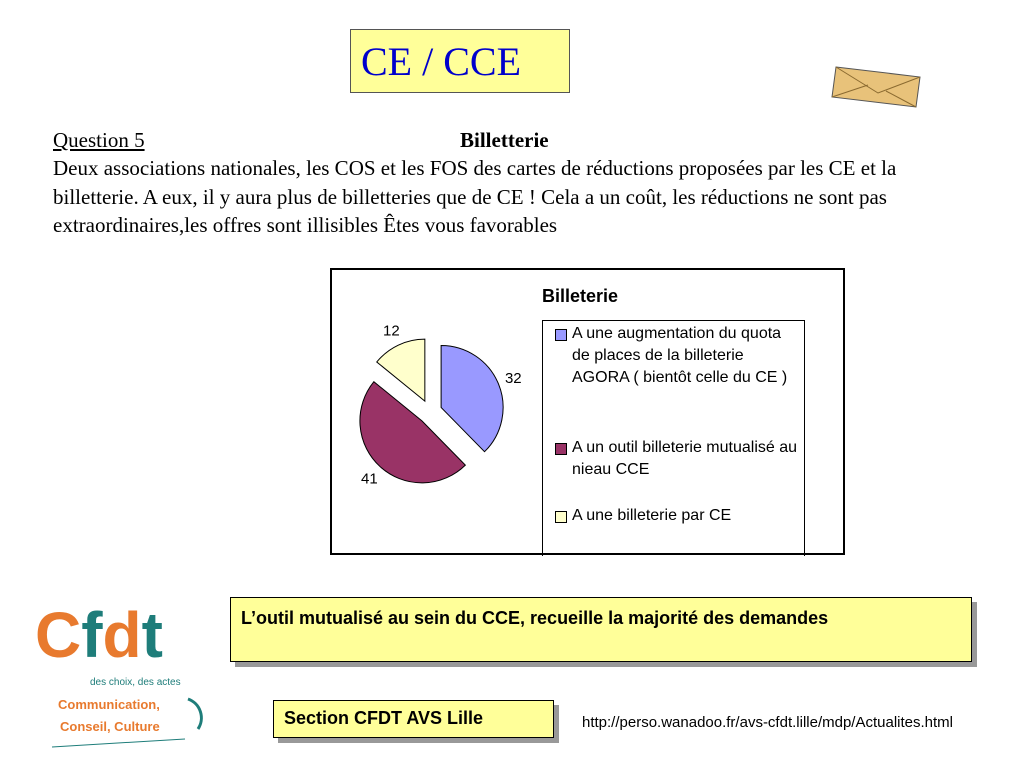 The width and height of the screenshot is (1024, 768). I want to click on data-label: 32, so click(513, 378).